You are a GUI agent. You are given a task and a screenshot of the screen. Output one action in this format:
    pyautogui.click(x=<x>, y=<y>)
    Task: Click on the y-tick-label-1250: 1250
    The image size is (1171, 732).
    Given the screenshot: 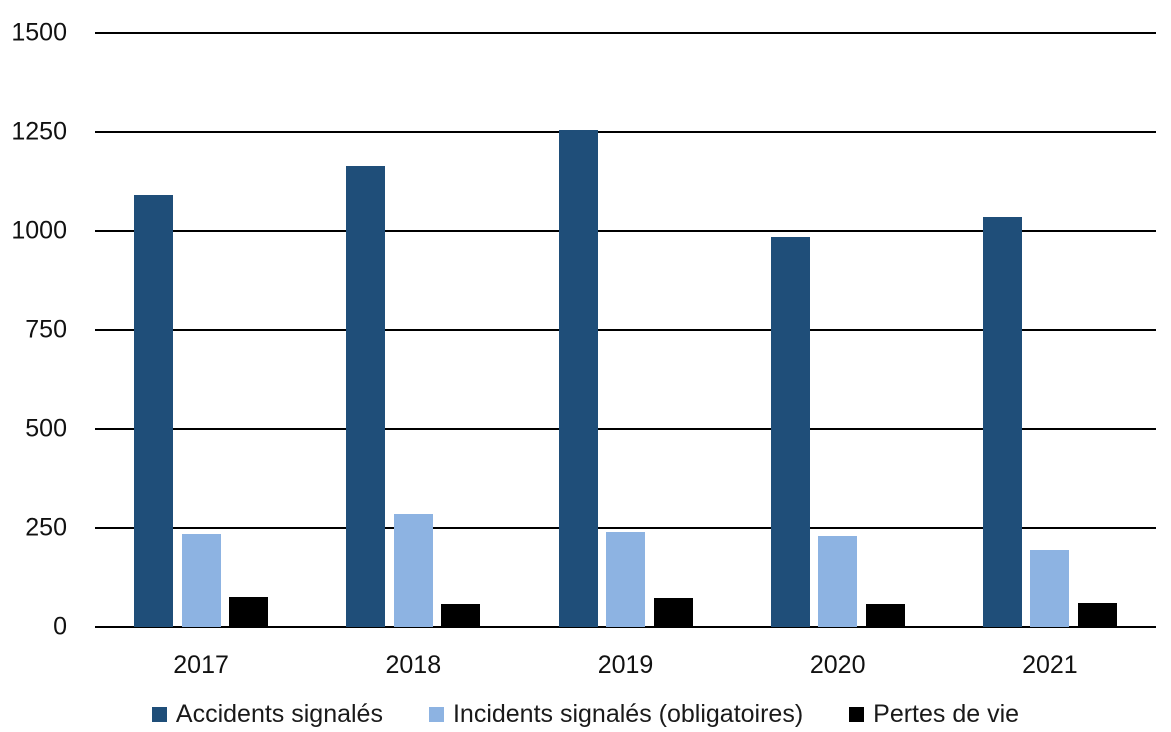 What is the action you would take?
    pyautogui.click(x=39, y=131)
    